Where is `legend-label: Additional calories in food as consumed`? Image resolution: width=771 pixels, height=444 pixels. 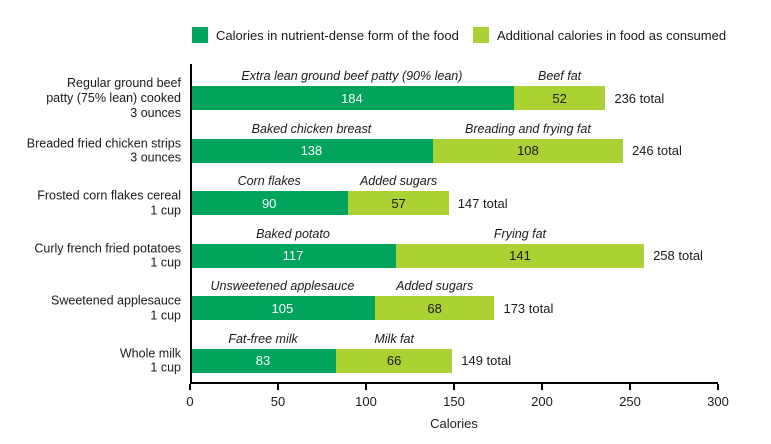 legend-label: Additional calories in food as consumed is located at coordinates (612, 35).